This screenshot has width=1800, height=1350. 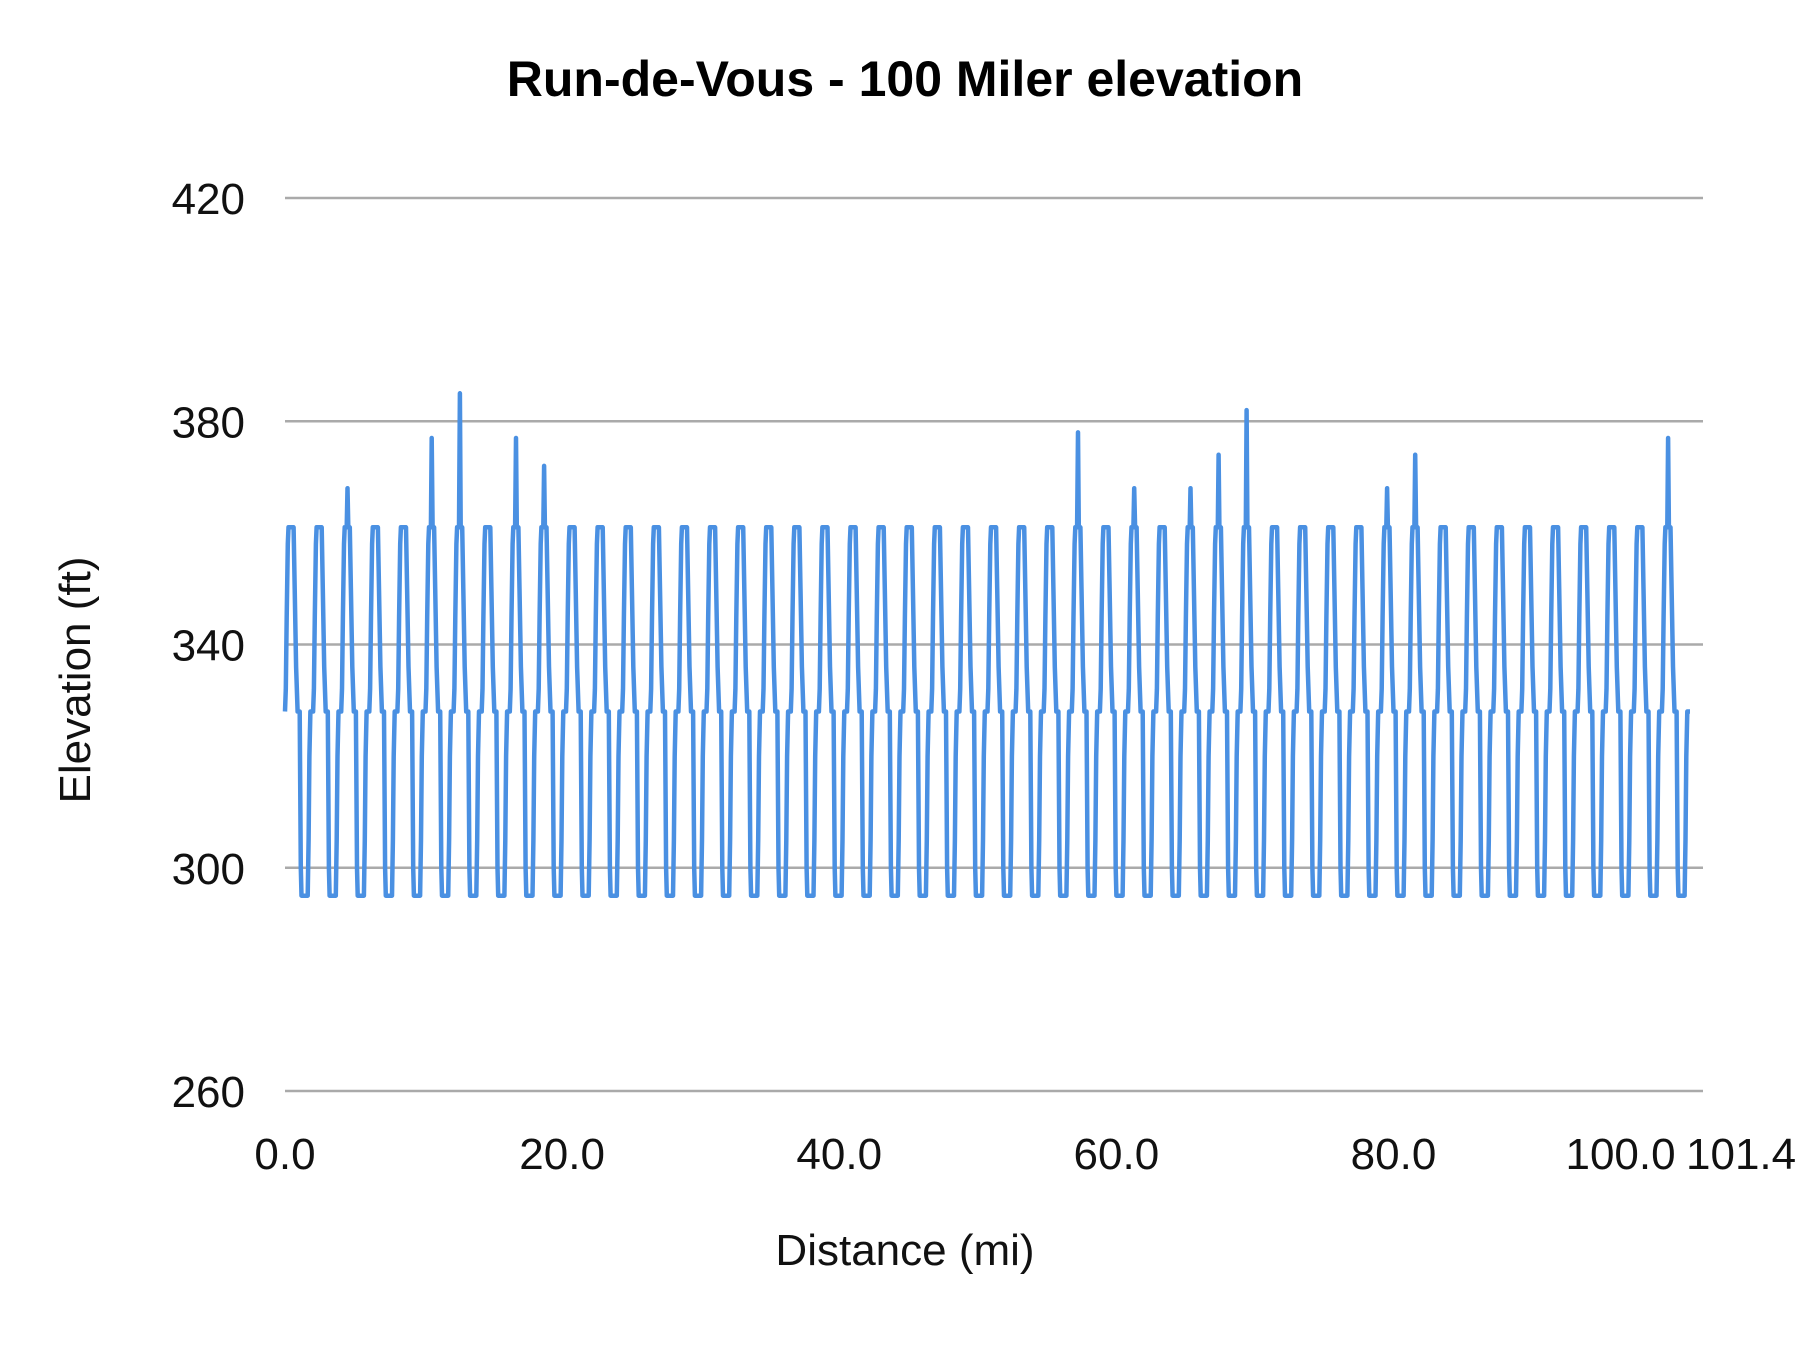 What do you see at coordinates (284, 1154) in the screenshot?
I see `x-tick-label: 0.0` at bounding box center [284, 1154].